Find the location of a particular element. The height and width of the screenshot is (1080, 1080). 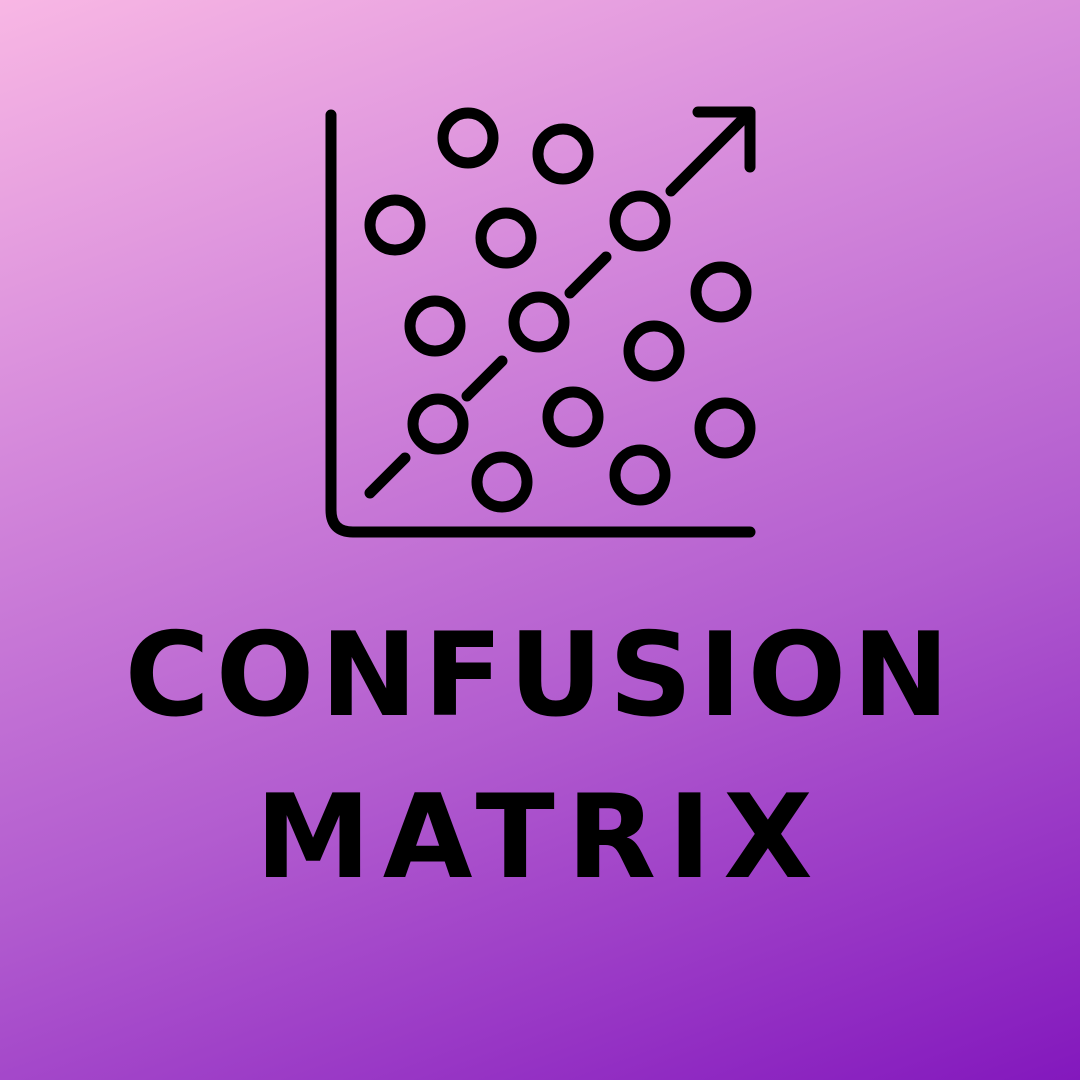

arrow-head-icon is located at coordinates (724, 139).